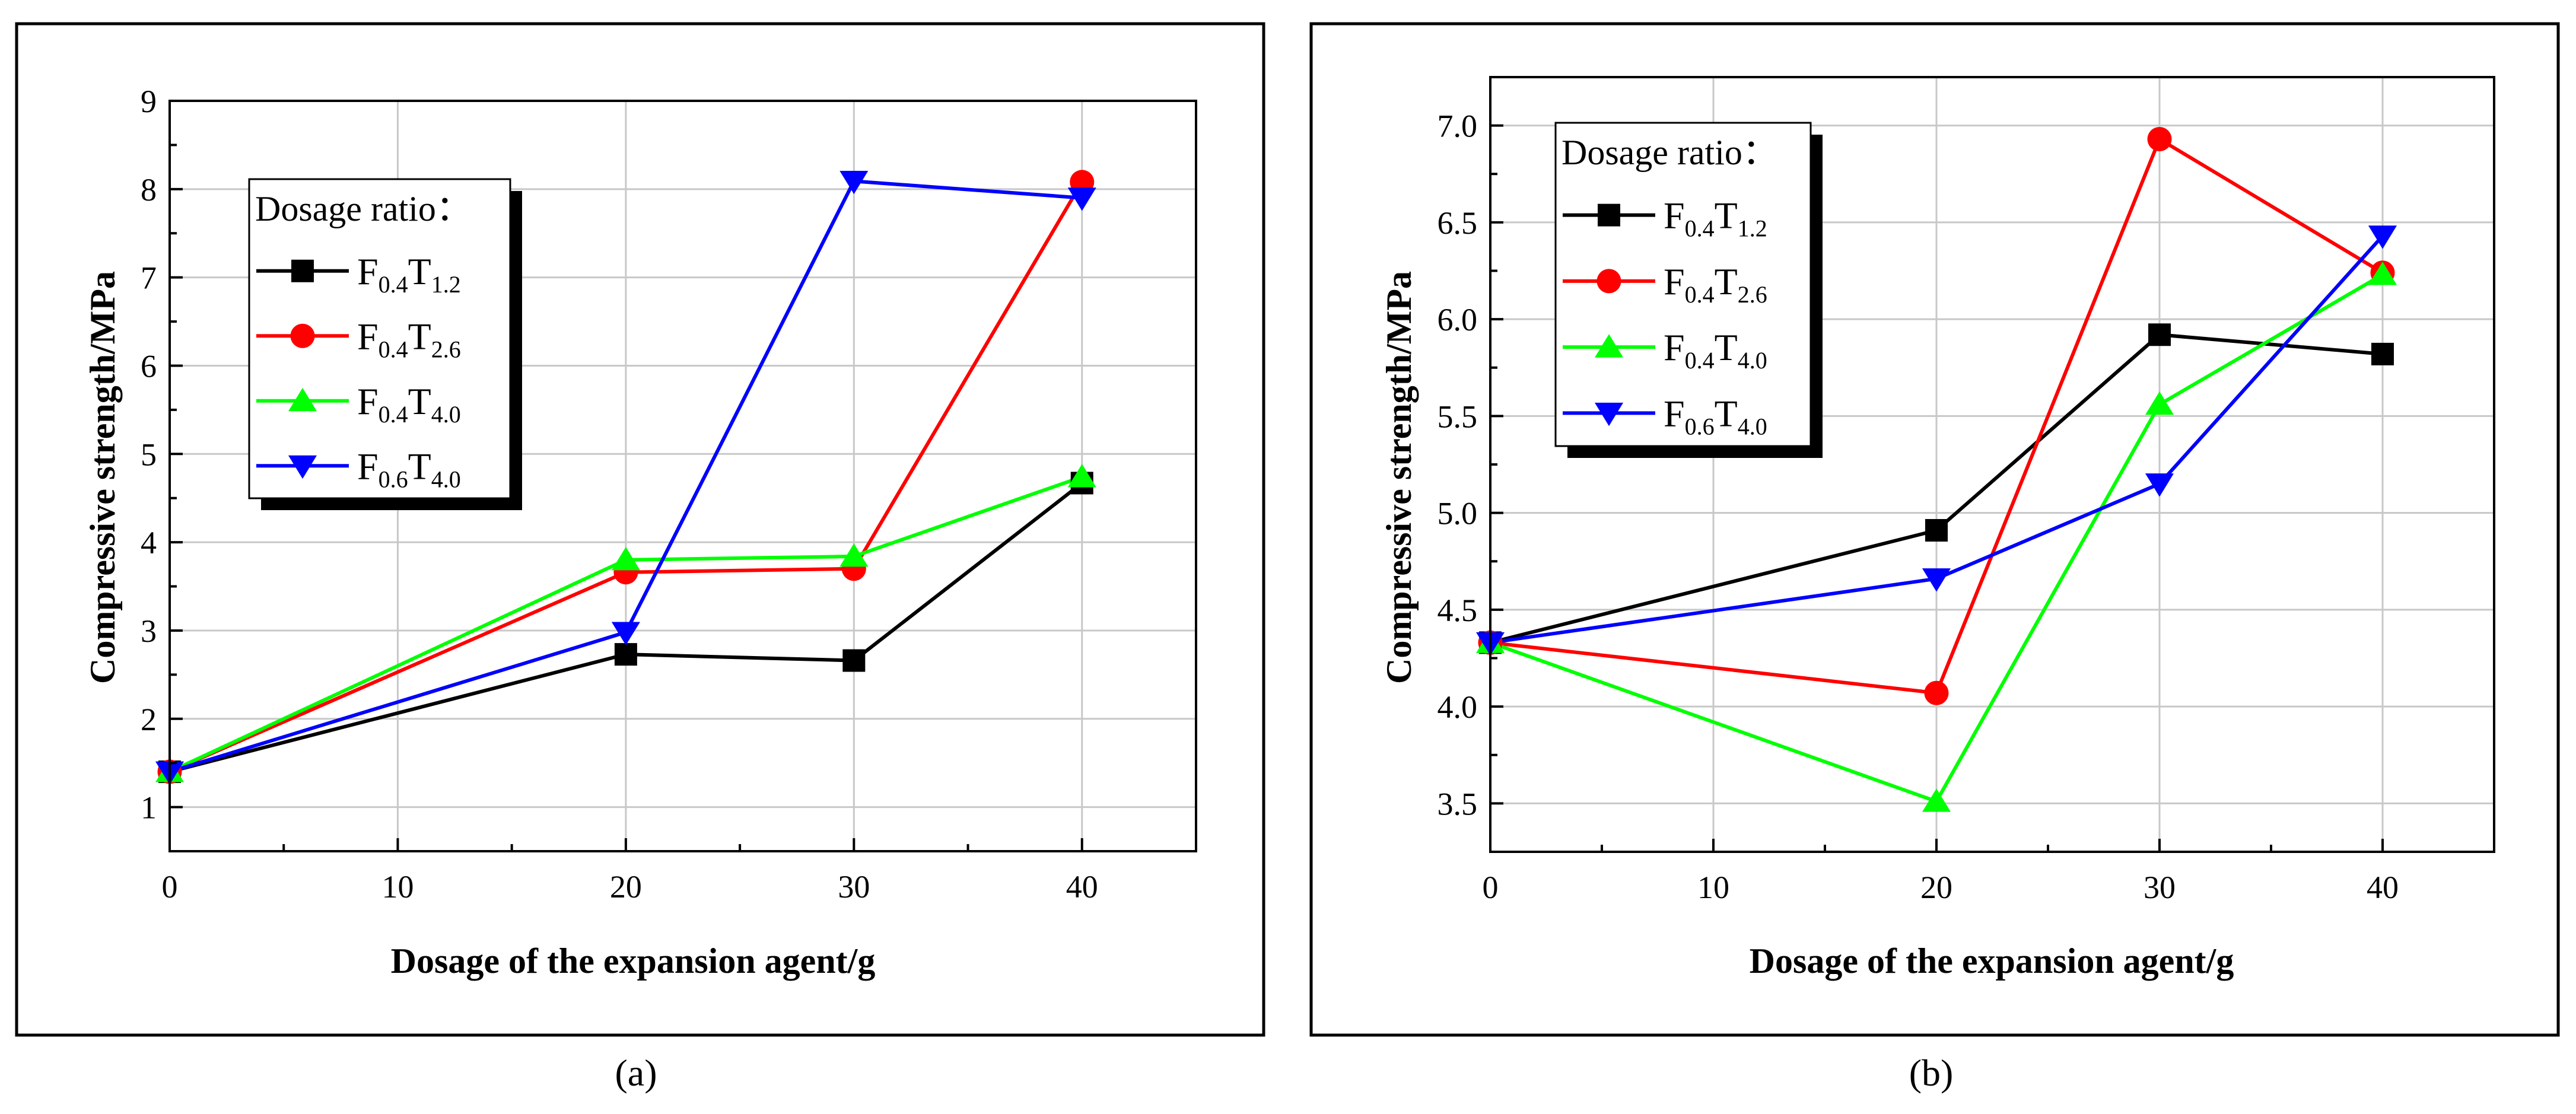  Describe the element at coordinates (102, 477) in the screenshot. I see `panel-a-y-axis-title: Compressive strength/MPa` at that location.